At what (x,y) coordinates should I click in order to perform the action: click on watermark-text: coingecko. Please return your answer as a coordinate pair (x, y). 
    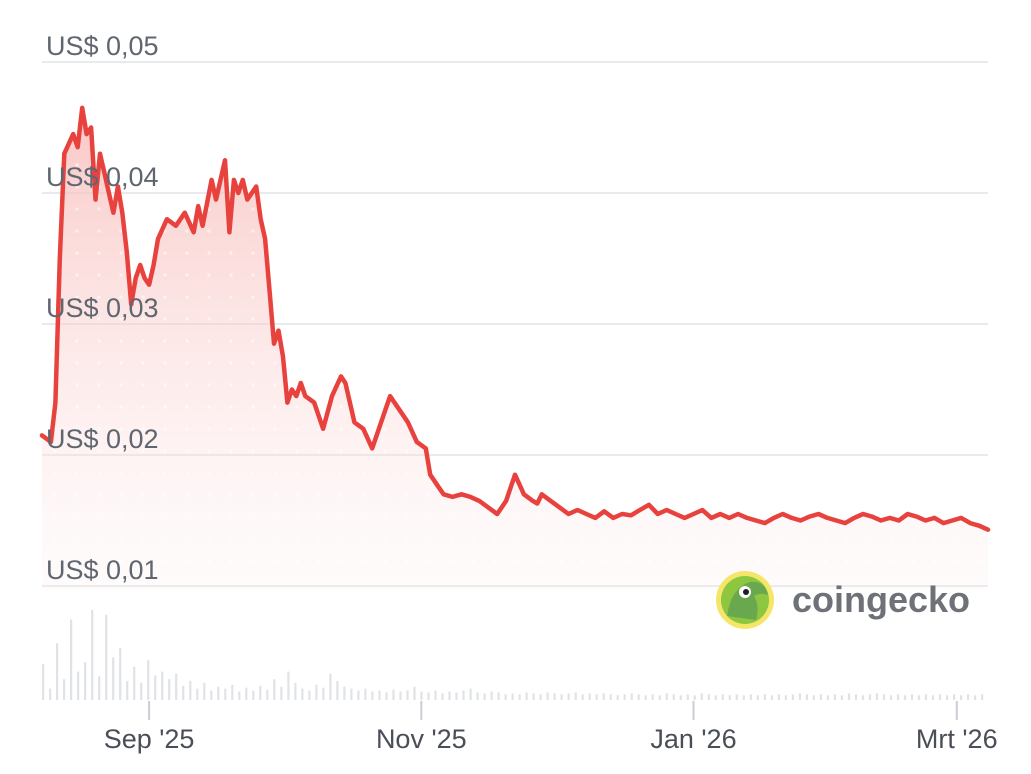
    Looking at the image, I should click on (881, 599).